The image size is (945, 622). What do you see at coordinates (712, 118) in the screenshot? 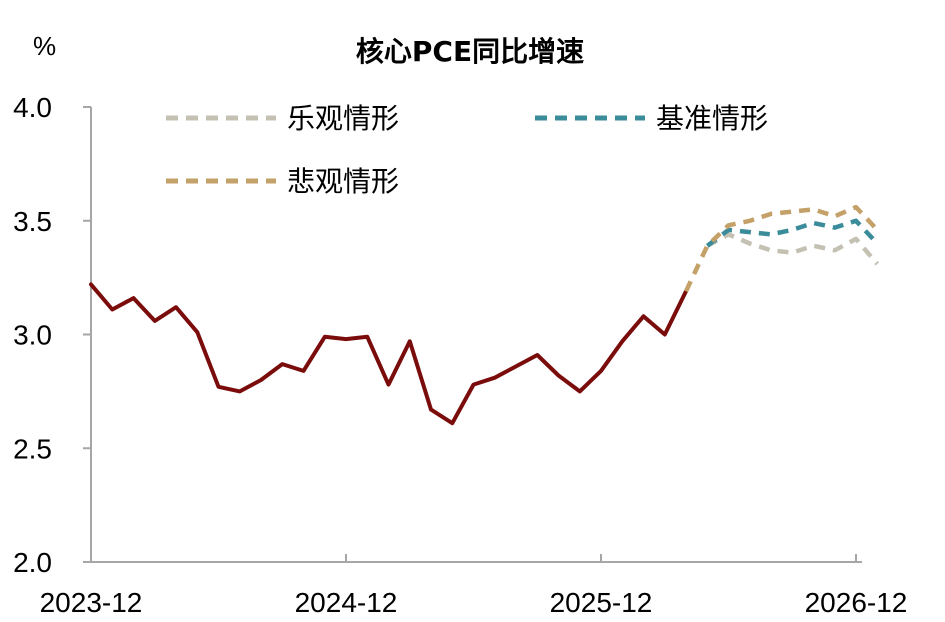
I see `legend-label: 基准情形` at bounding box center [712, 118].